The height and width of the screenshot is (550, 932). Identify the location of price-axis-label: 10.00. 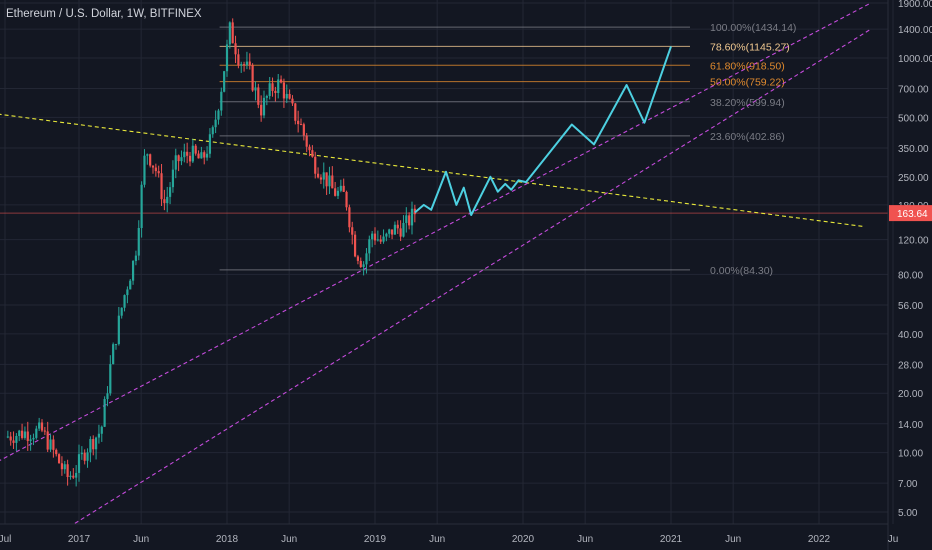
(910, 454).